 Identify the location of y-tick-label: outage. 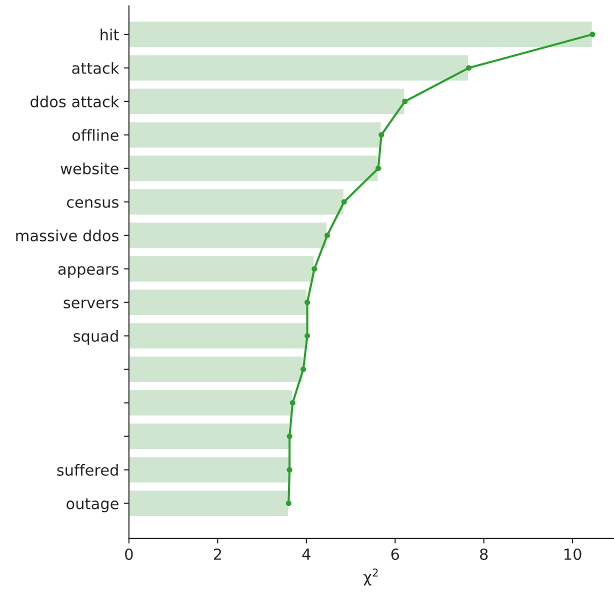
(92, 505).